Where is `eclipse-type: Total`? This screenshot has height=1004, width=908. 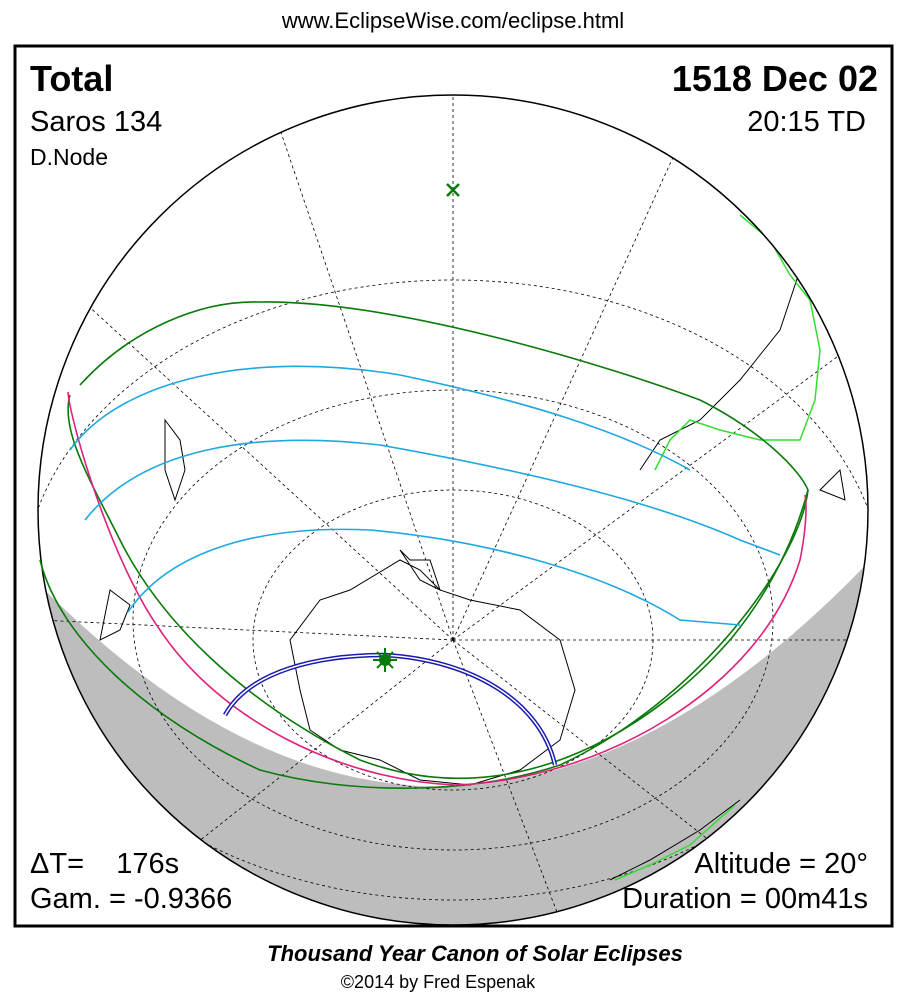
eclipse-type: Total is located at coordinates (71, 78).